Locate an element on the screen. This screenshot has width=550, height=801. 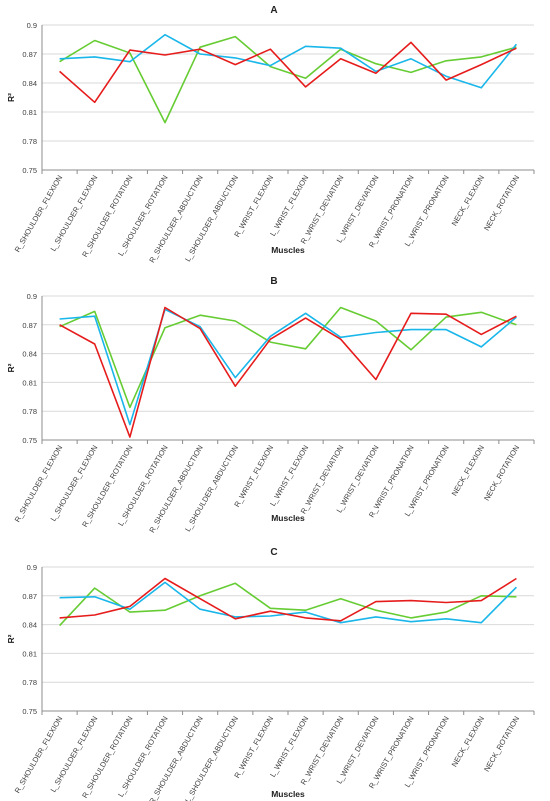
chart-title: B is located at coordinates (273, 281).